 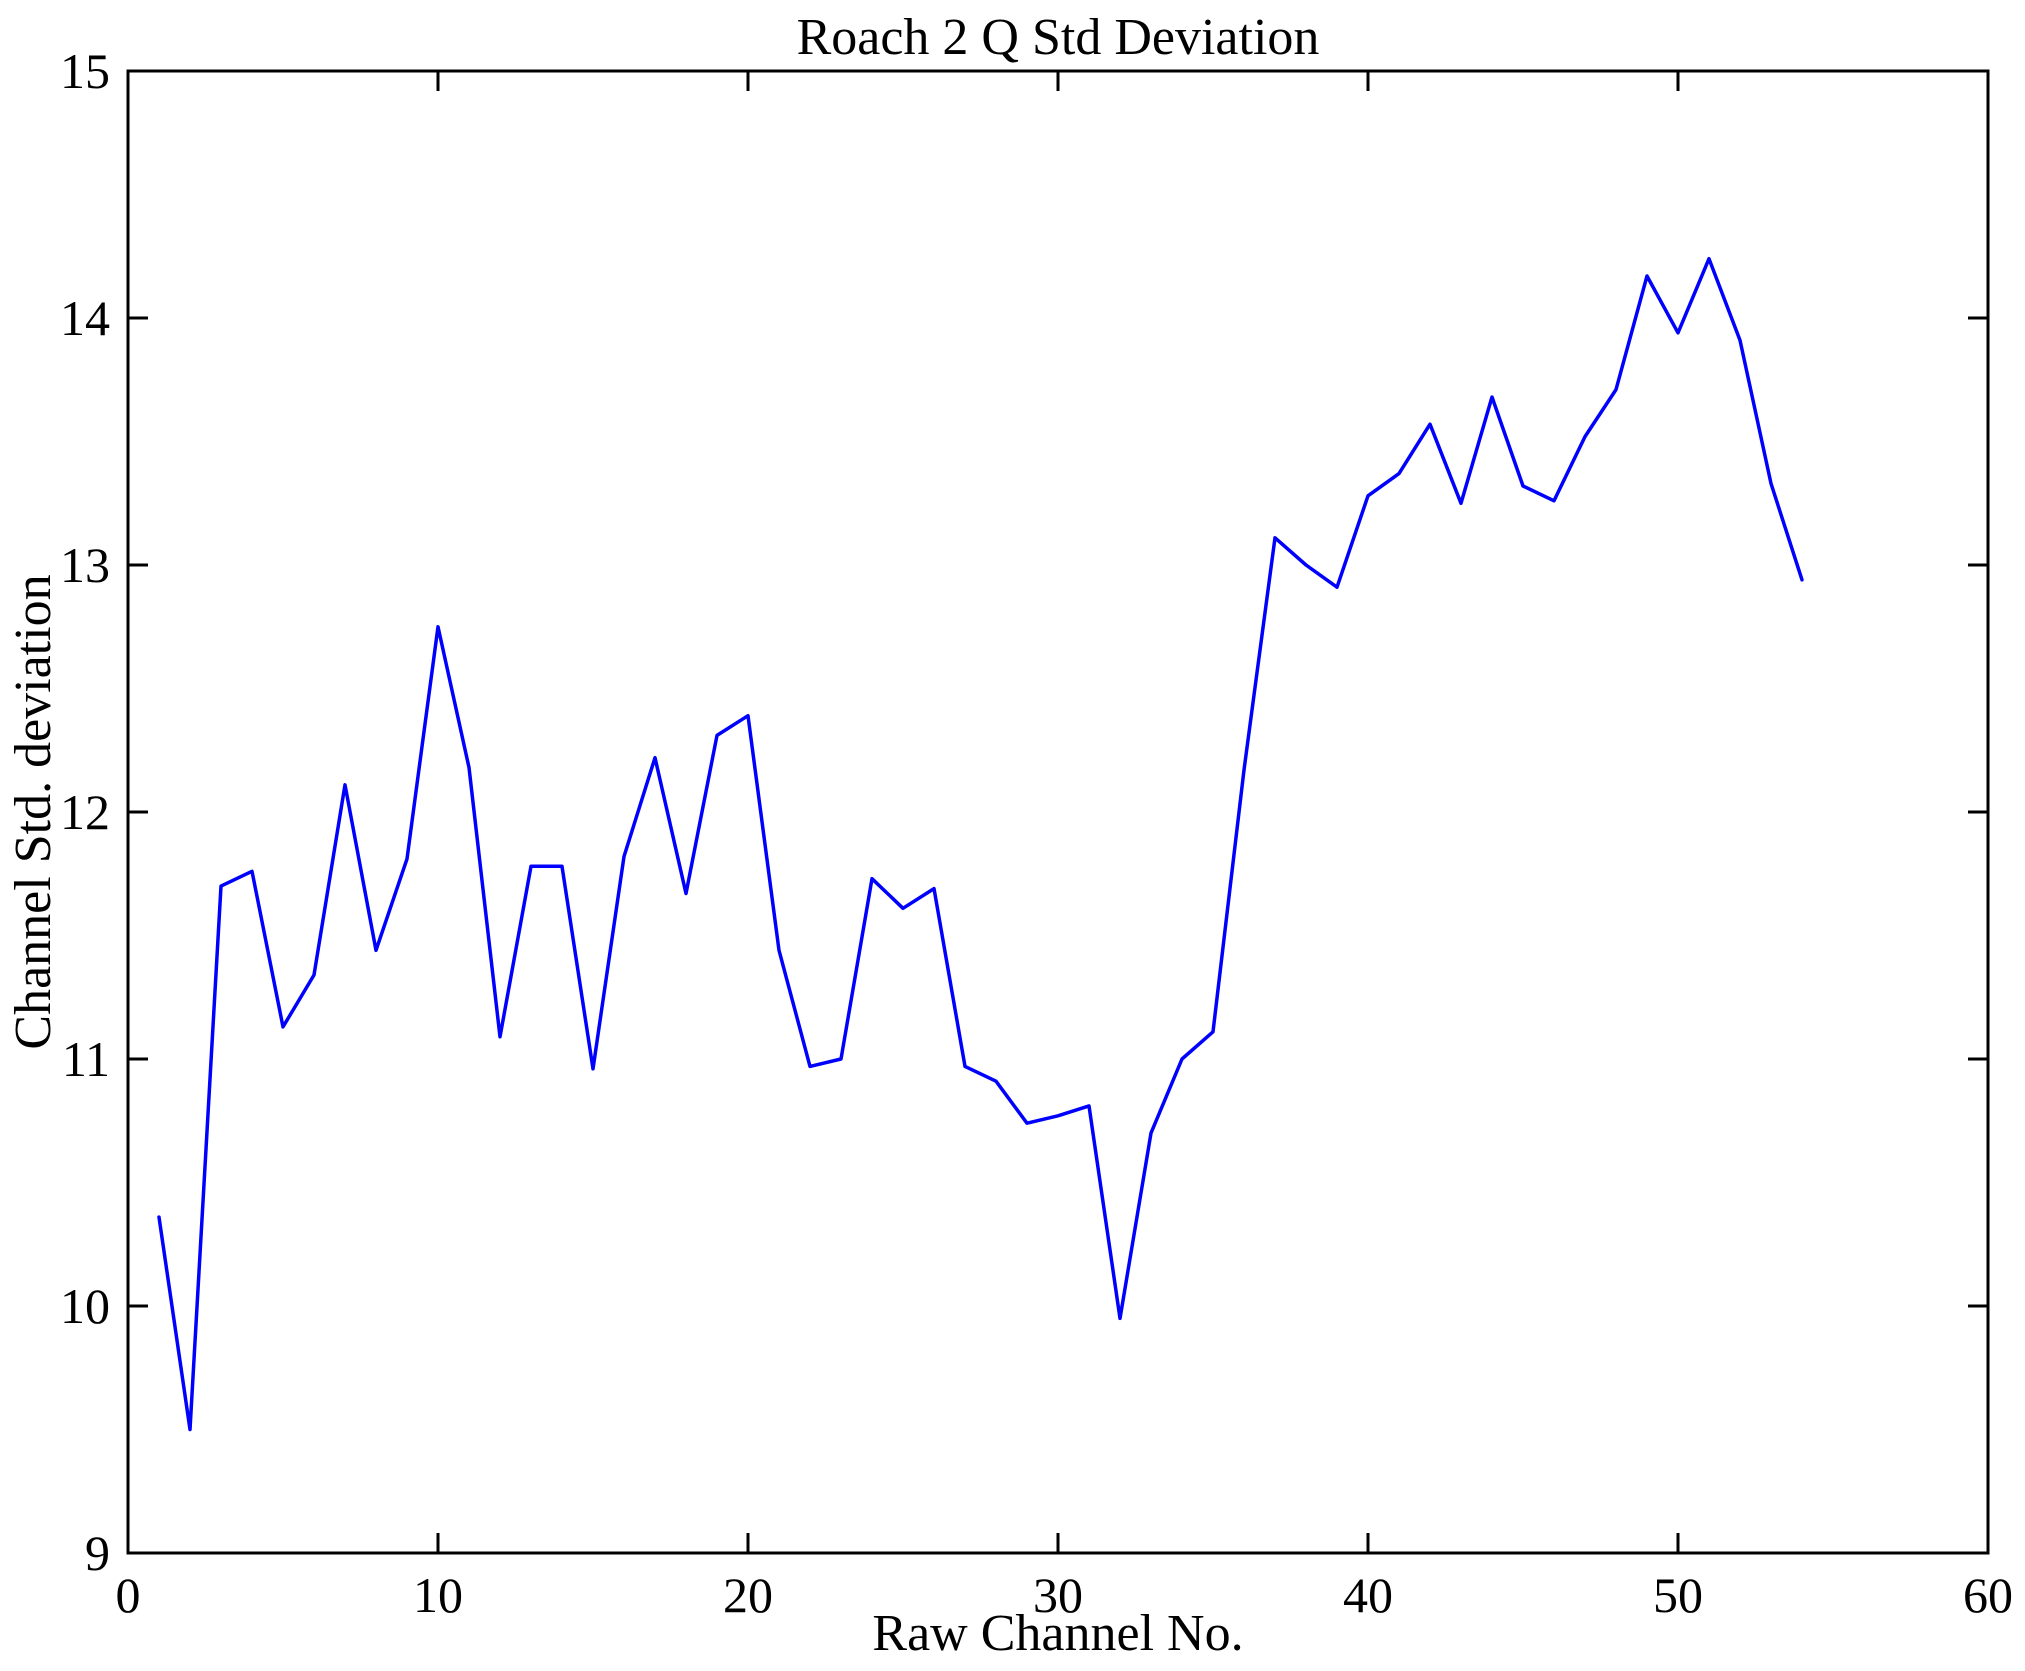 I want to click on x-tick-label: 10, so click(x=438, y=1595).